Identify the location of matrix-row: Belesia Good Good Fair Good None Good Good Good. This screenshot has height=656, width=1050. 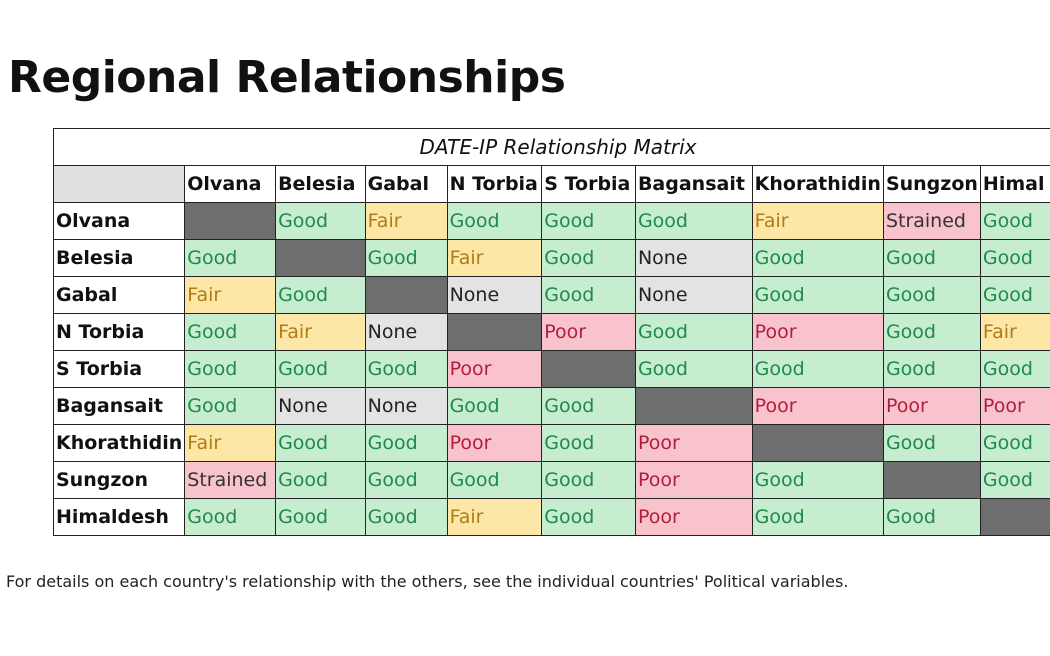
(551, 258).